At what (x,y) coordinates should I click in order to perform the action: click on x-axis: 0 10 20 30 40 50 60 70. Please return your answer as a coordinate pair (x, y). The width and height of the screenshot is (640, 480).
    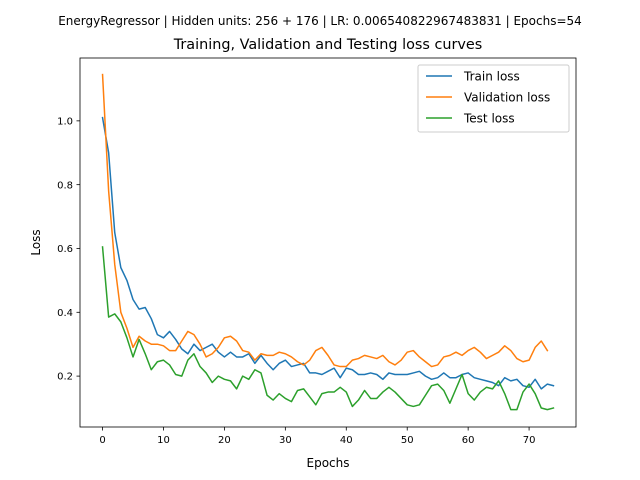
    Looking at the image, I should click on (317, 436).